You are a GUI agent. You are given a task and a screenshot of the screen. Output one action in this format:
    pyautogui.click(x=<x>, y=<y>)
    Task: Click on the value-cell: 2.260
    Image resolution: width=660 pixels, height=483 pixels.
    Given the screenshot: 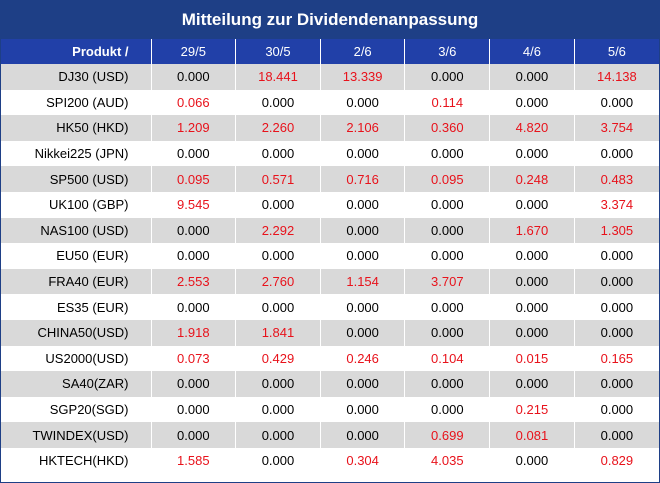 What is the action you would take?
    pyautogui.click(x=278, y=128)
    